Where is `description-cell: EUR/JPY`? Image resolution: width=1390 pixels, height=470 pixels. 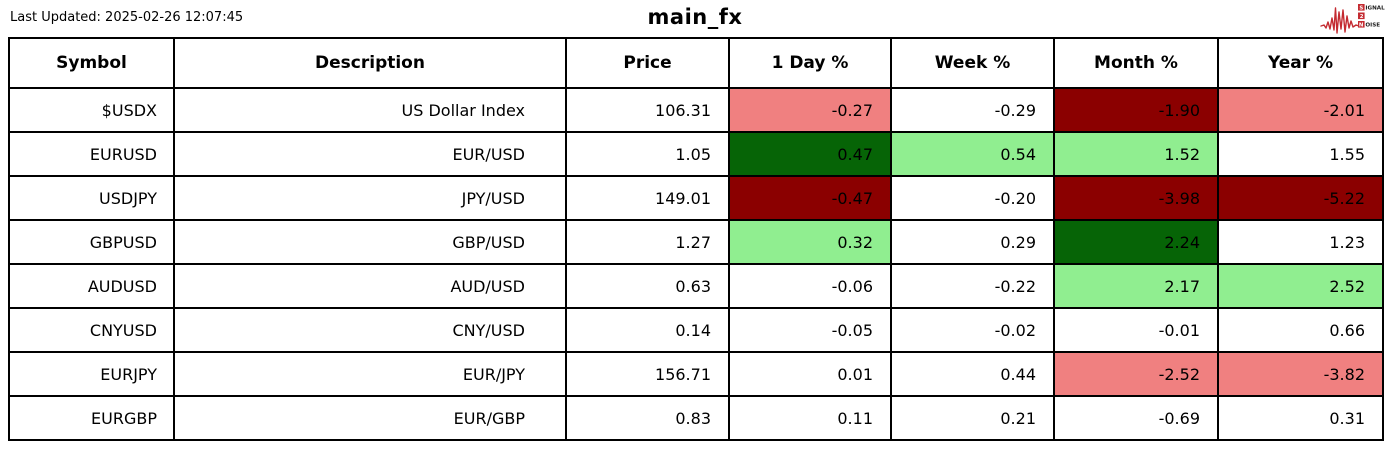
description-cell: EUR/JPY is located at coordinates (370, 374).